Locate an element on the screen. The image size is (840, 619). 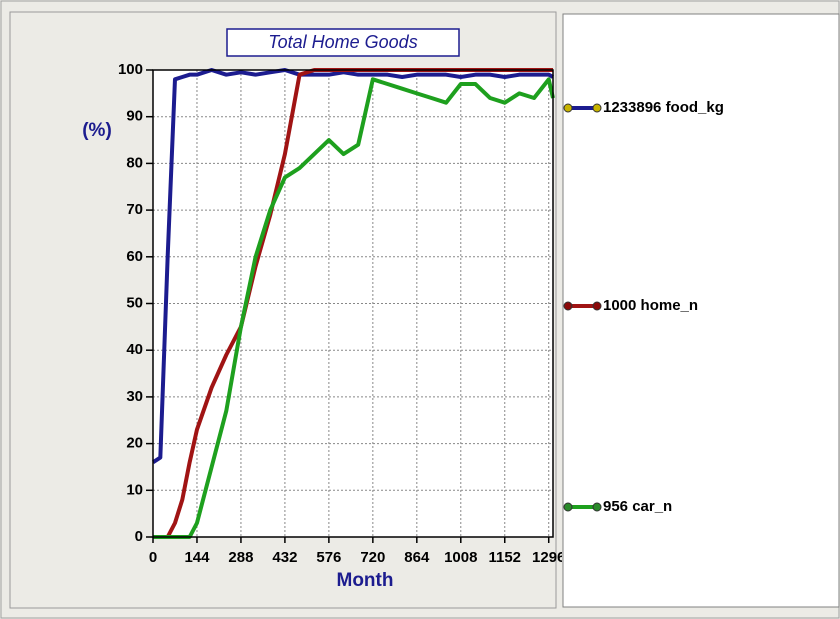
legend-label: 1233896 food_kg is located at coordinates (663, 107).